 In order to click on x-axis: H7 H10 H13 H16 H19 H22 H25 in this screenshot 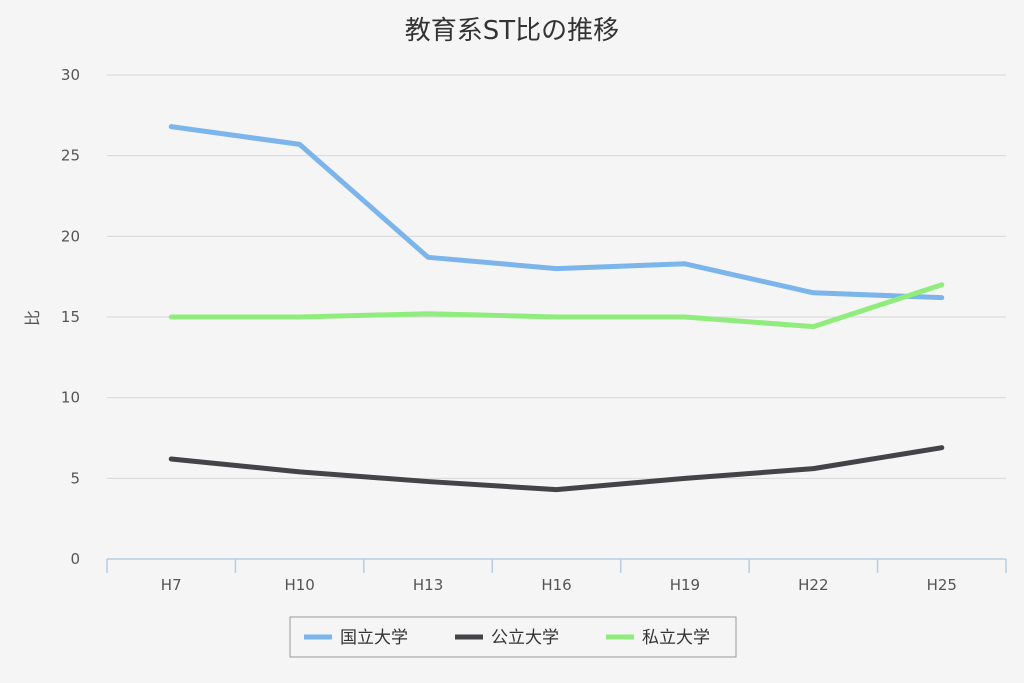, I will do `click(556, 576)`.